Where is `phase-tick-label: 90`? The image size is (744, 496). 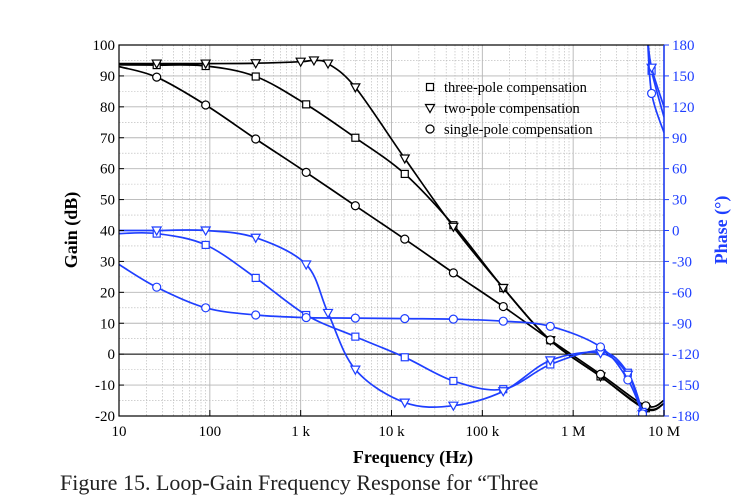 phase-tick-label: 90 is located at coordinates (679, 139).